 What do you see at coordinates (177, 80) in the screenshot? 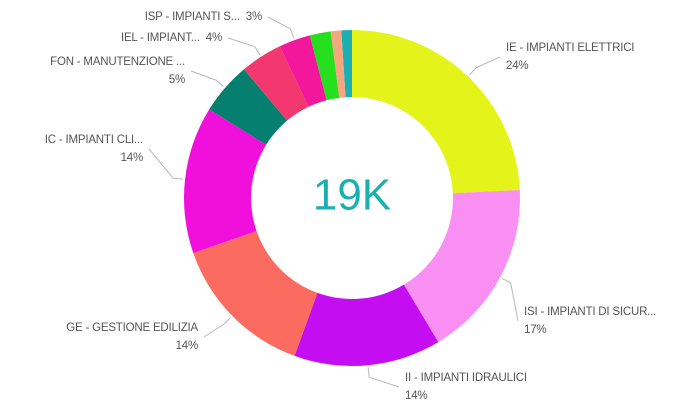
I see `value-label: 5%` at bounding box center [177, 80].